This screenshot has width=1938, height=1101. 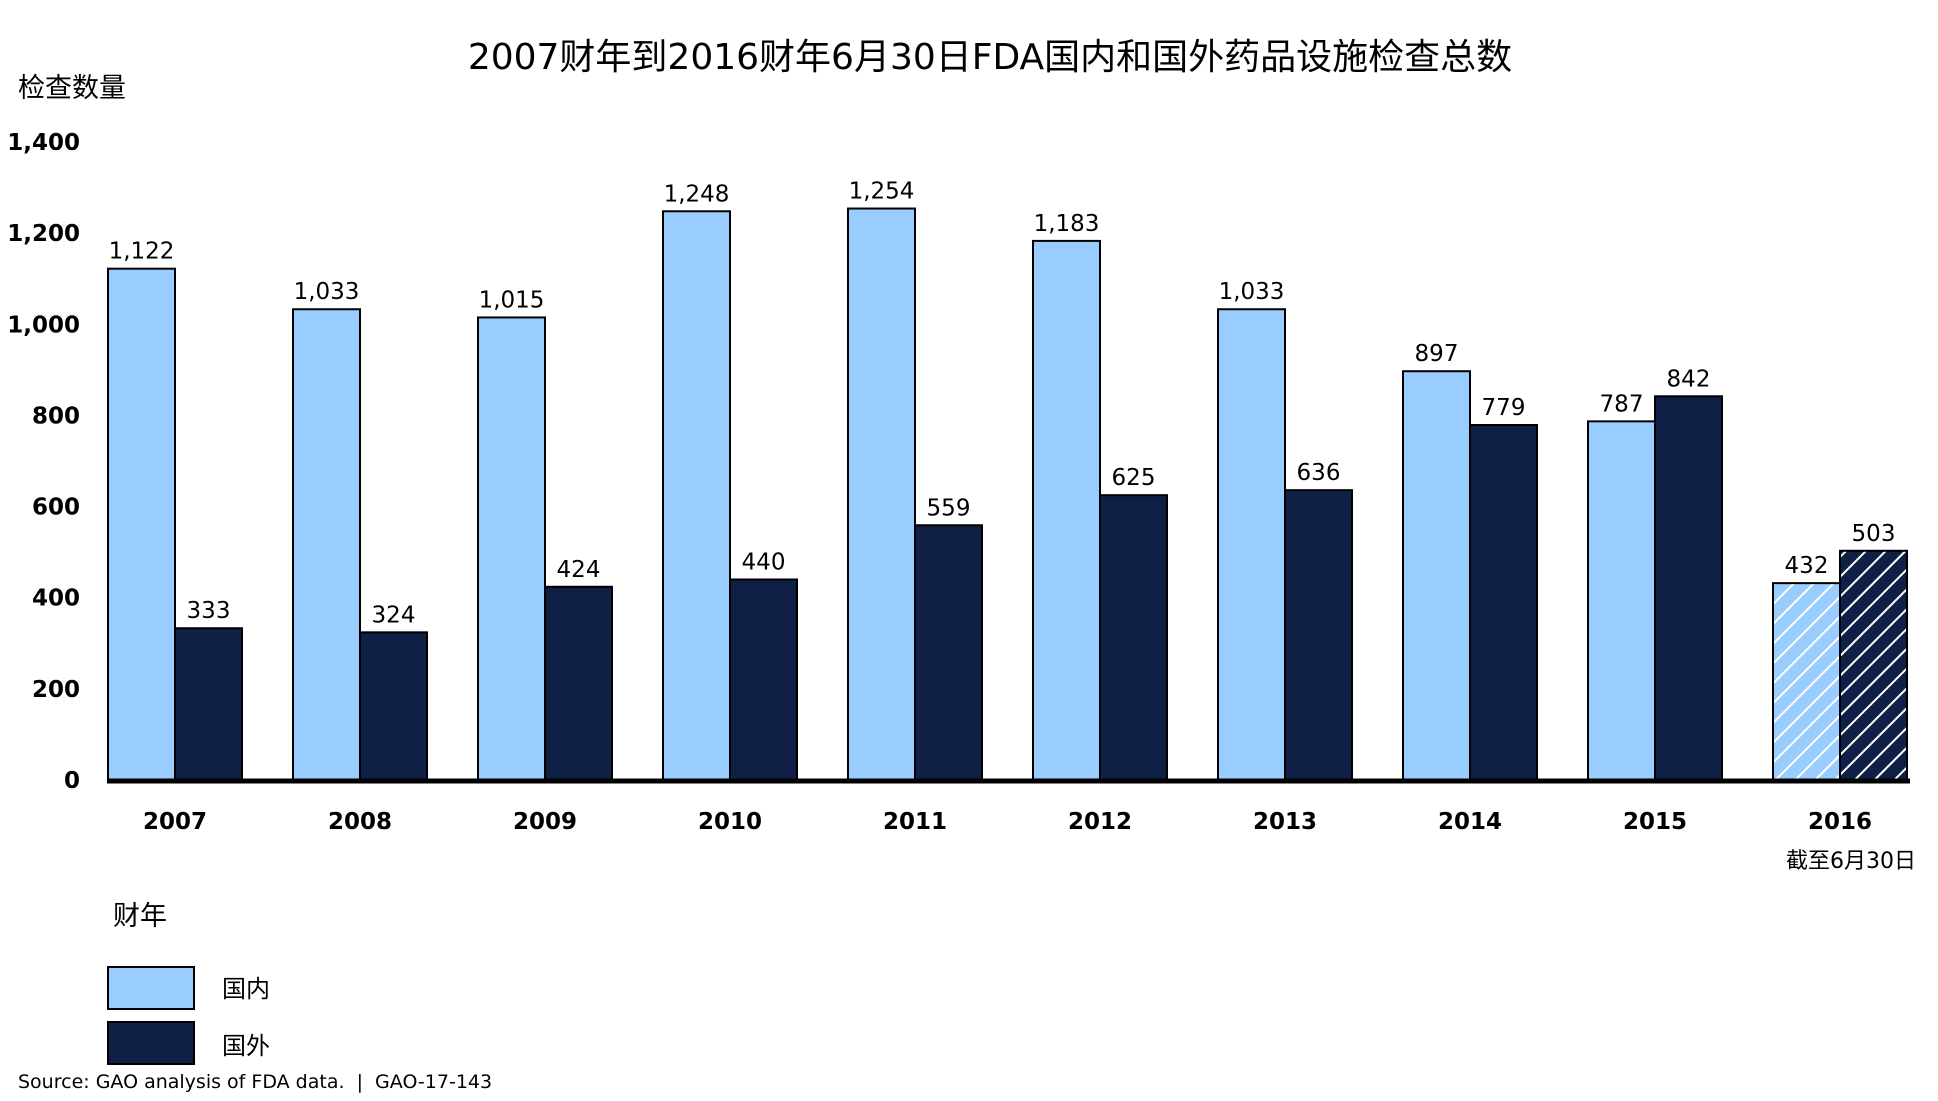 I want to click on bar-foreign-2007, so click(x=208, y=704).